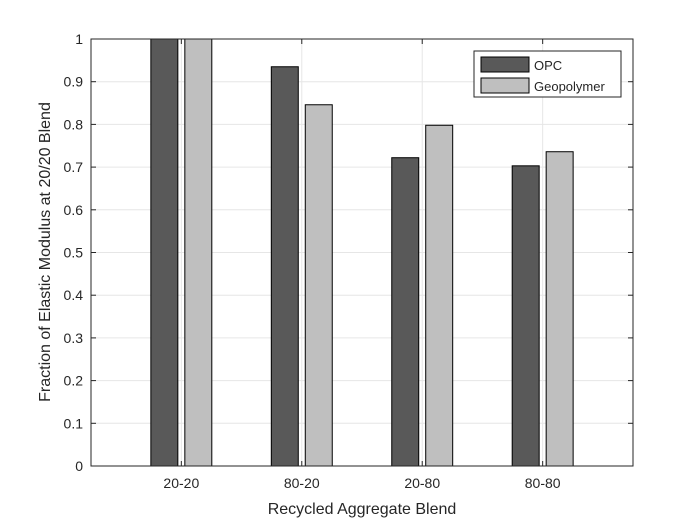 This screenshot has width=700, height=530. Describe the element at coordinates (74, 82) in the screenshot. I see `y-tick-label: 0.9` at that location.